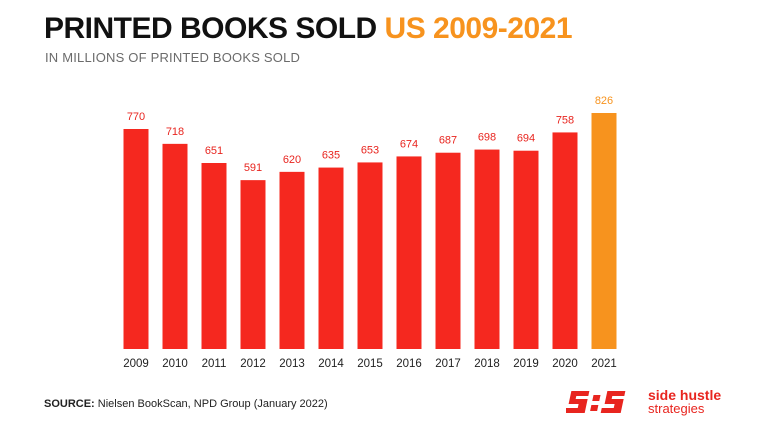 The width and height of the screenshot is (768, 432). I want to click on data-label-2017: 687, so click(448, 141).